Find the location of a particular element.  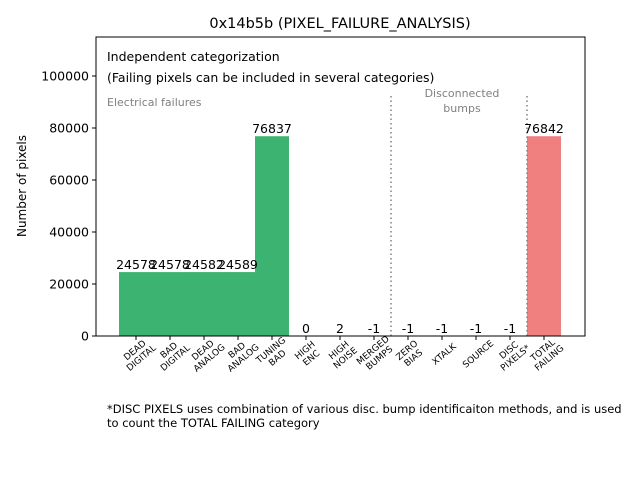

bar-tuning-bad is located at coordinates (272, 236).